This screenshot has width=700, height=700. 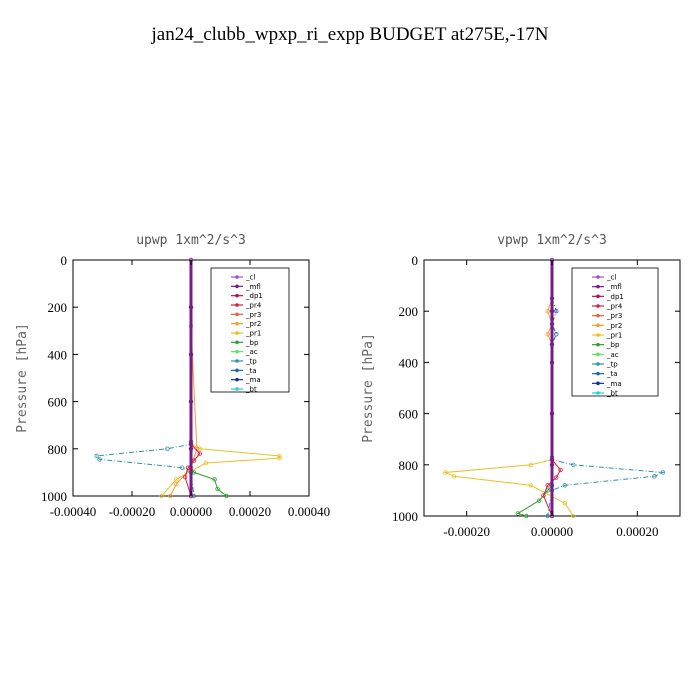 What do you see at coordinates (58, 354) in the screenshot?
I see `upwp-y-tick-label: 400` at bounding box center [58, 354].